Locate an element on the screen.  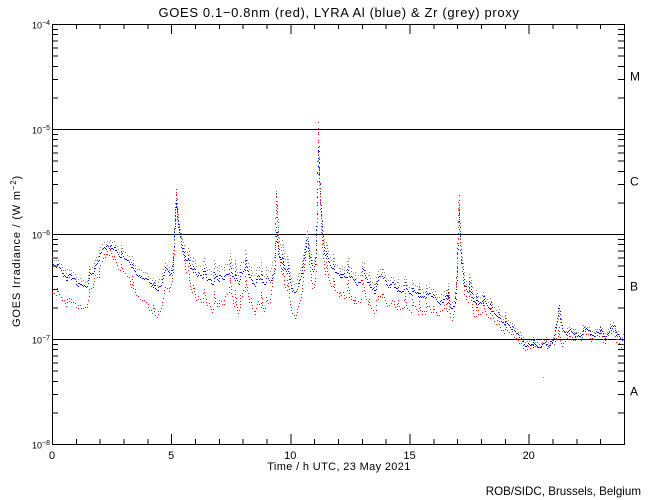
svg-text: GOES Irradiance / (W m−2) is located at coordinates (16, 251).